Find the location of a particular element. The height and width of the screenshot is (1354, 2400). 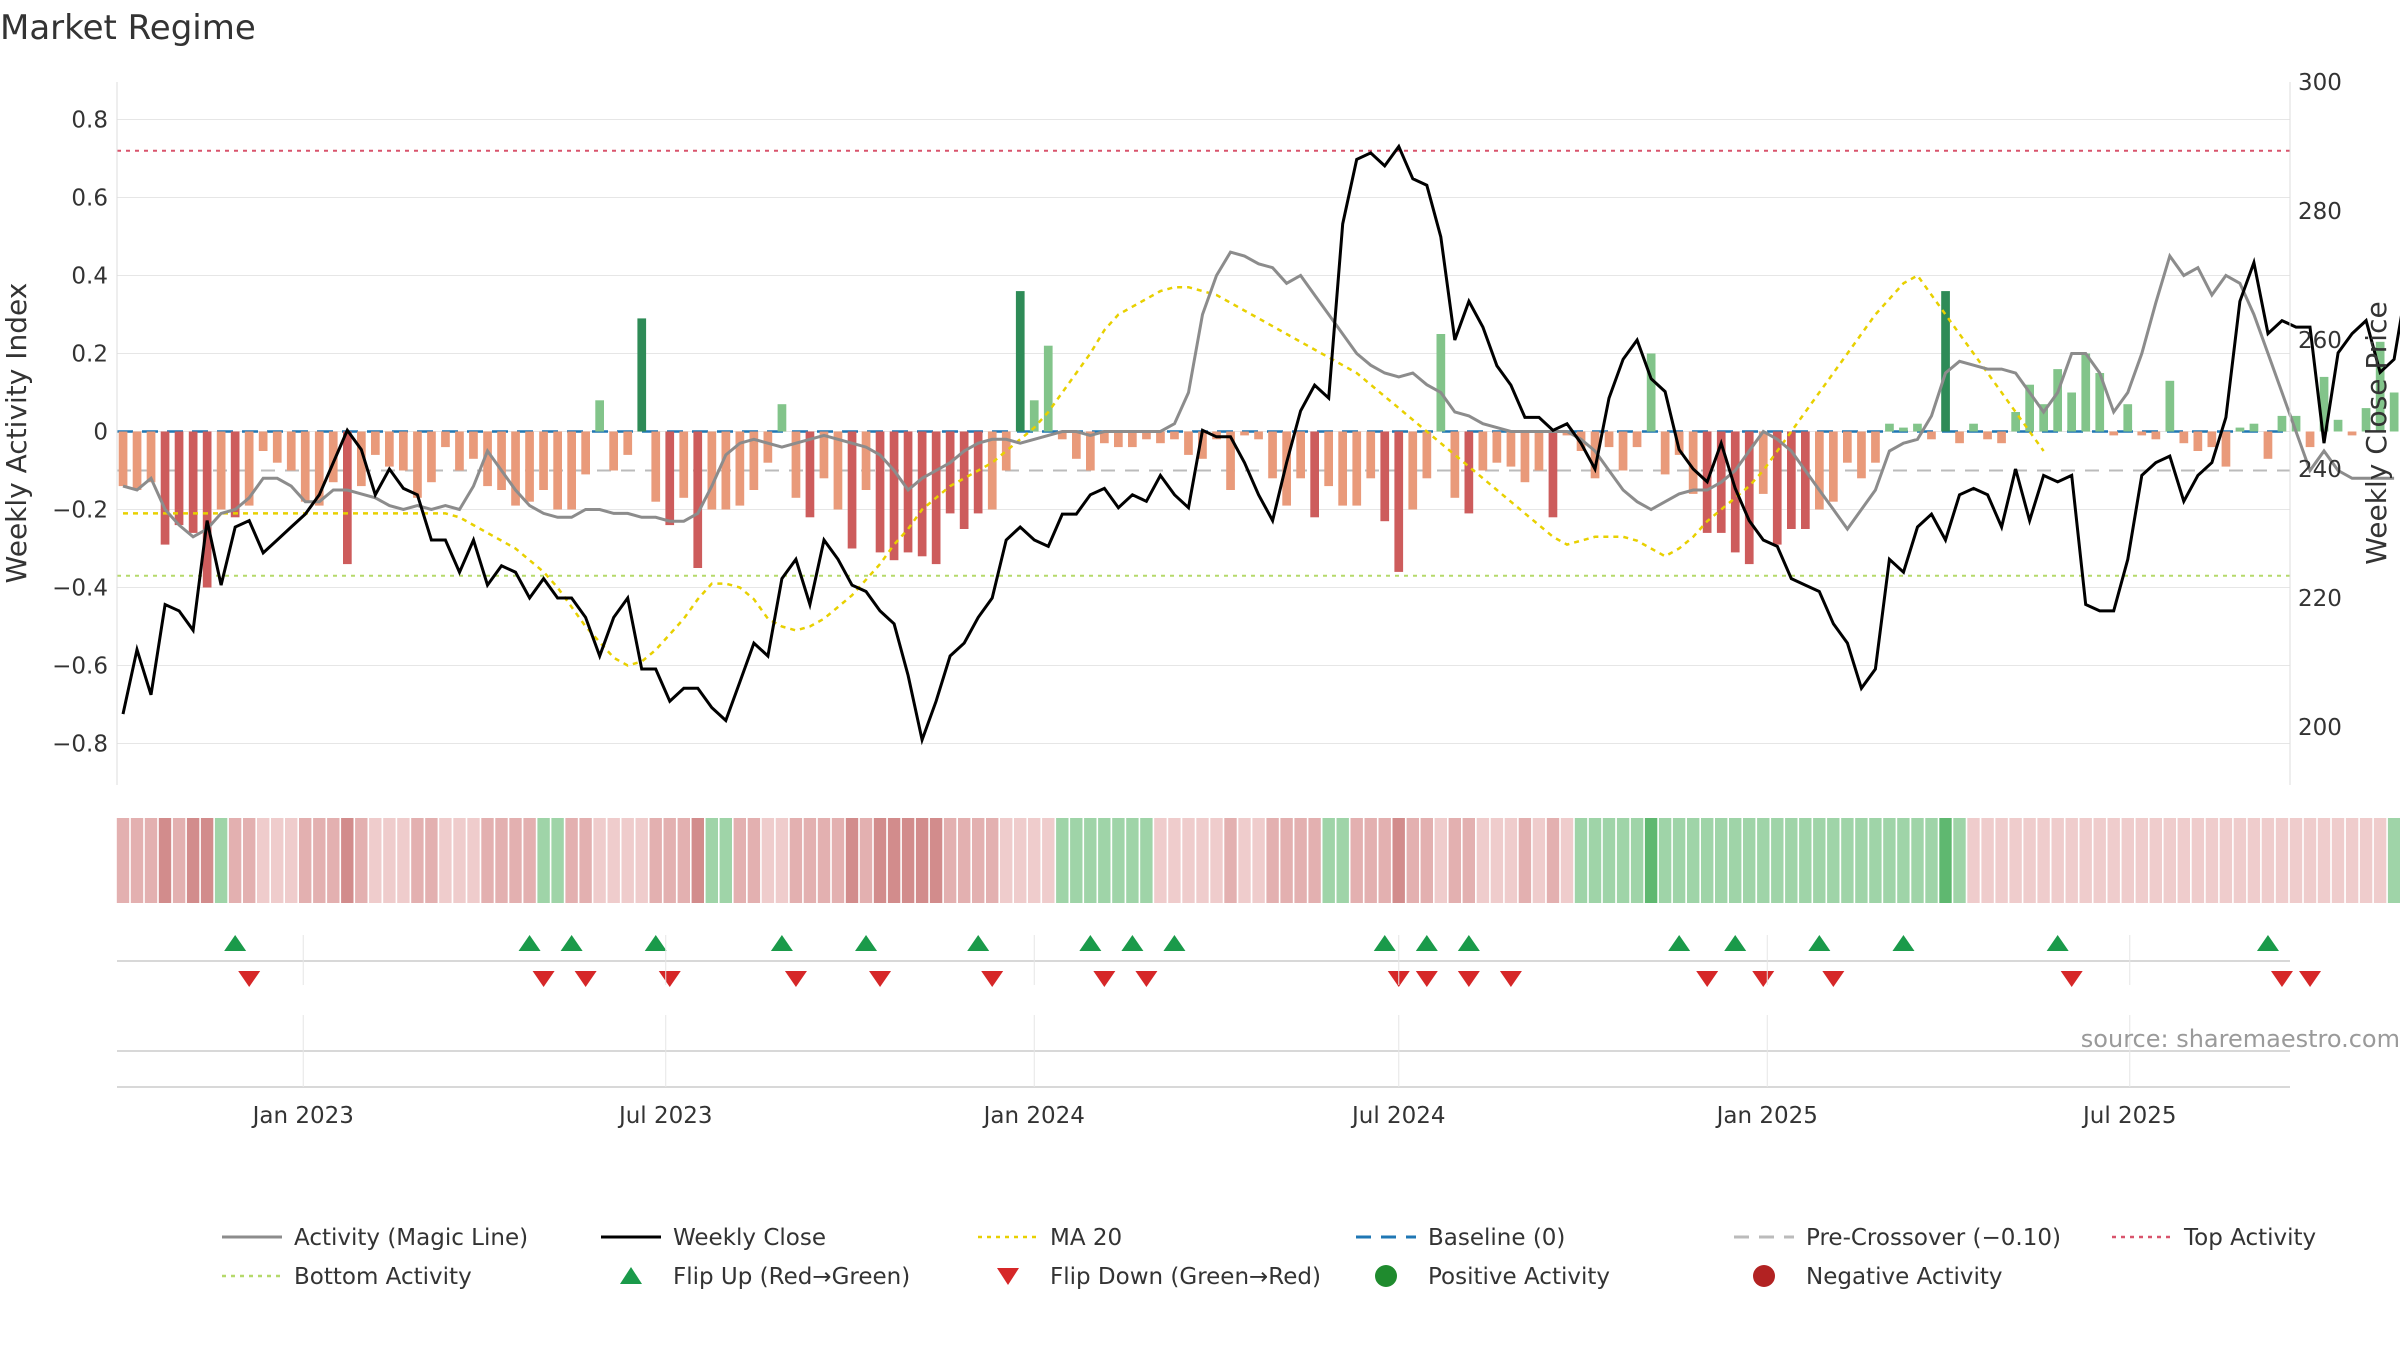

legend-label: Weekly Close is located at coordinates (749, 1238).